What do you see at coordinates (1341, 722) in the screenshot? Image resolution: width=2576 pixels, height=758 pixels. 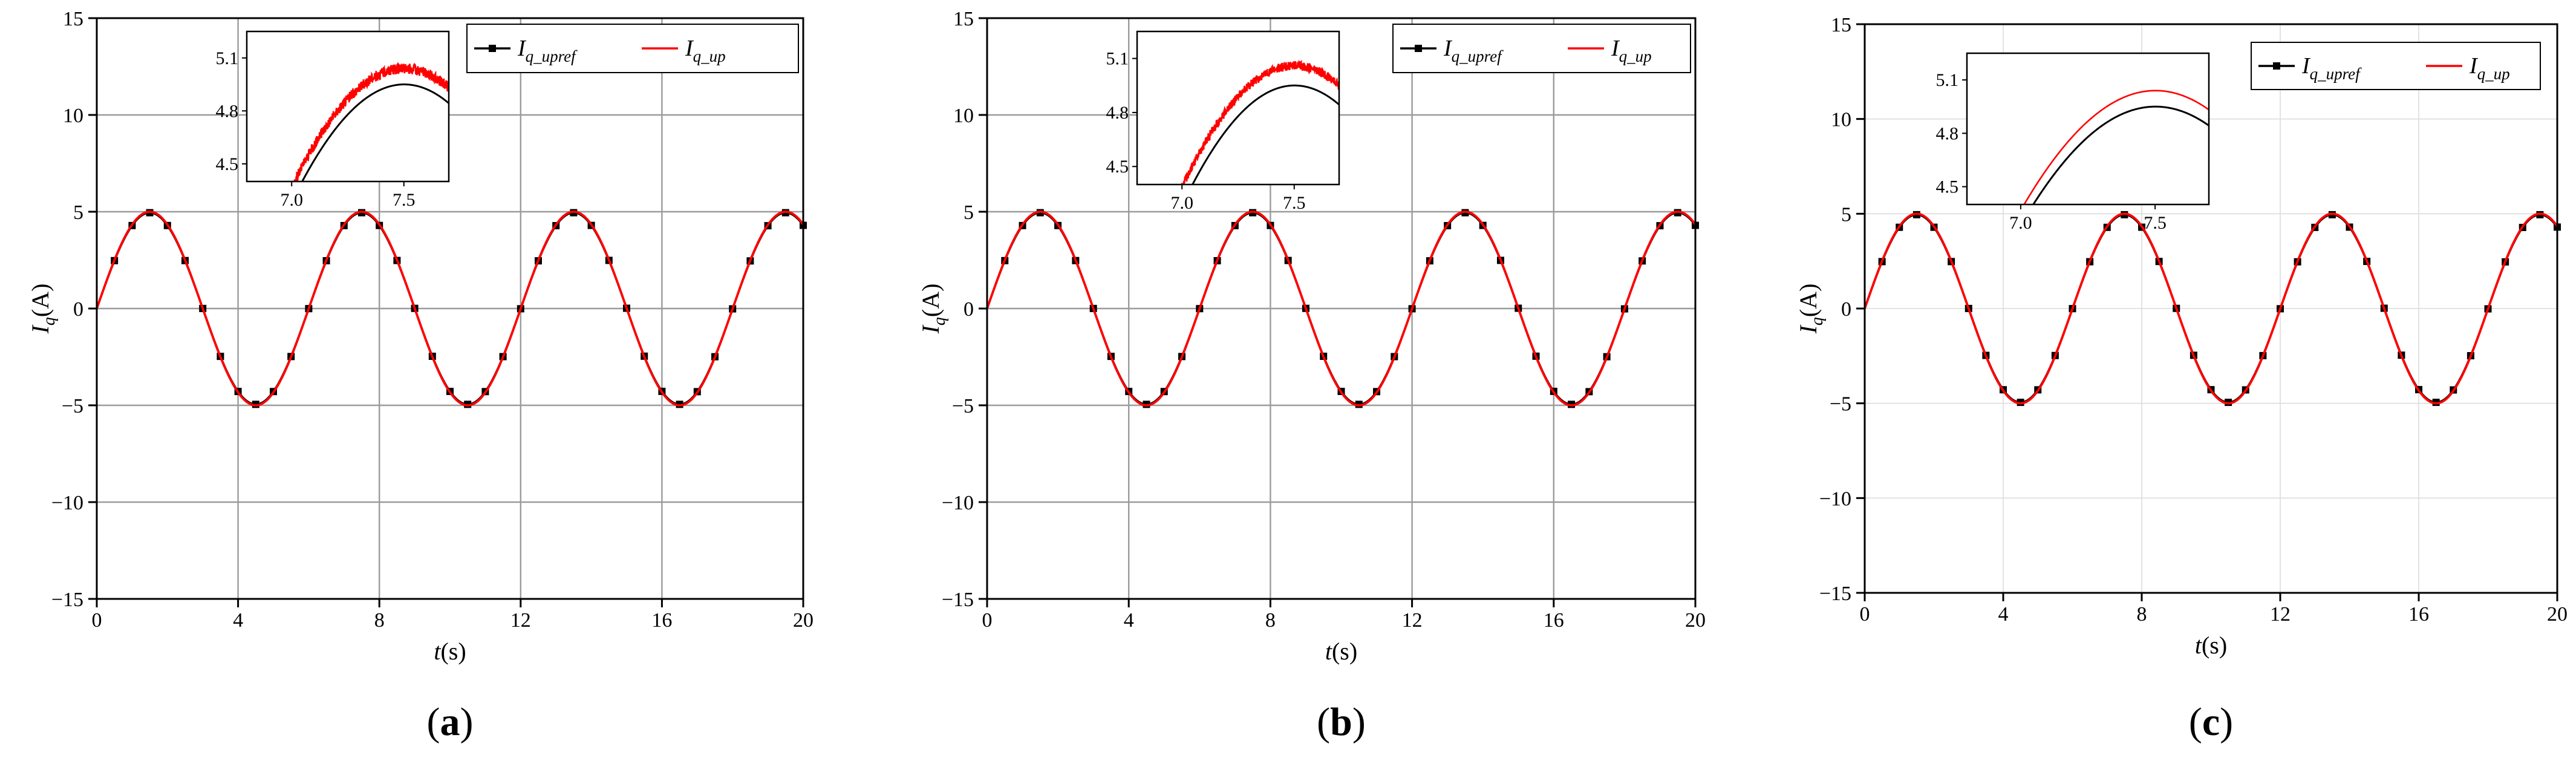 I see `panel-label: (b)` at bounding box center [1341, 722].